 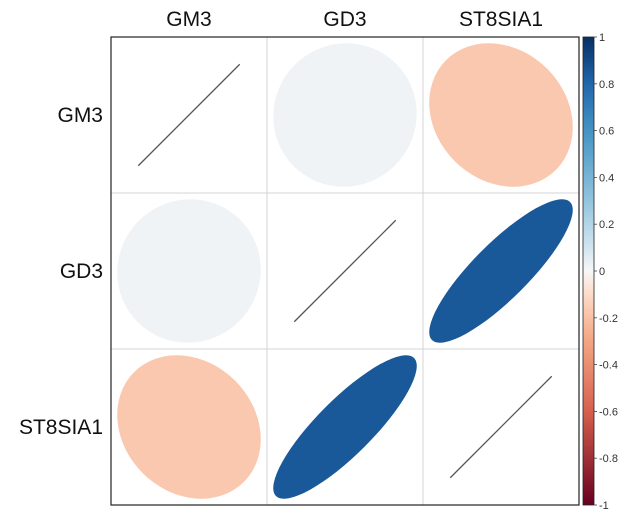 I want to click on cell-st8sia1-gm3-ellipse, so click(x=189, y=427).